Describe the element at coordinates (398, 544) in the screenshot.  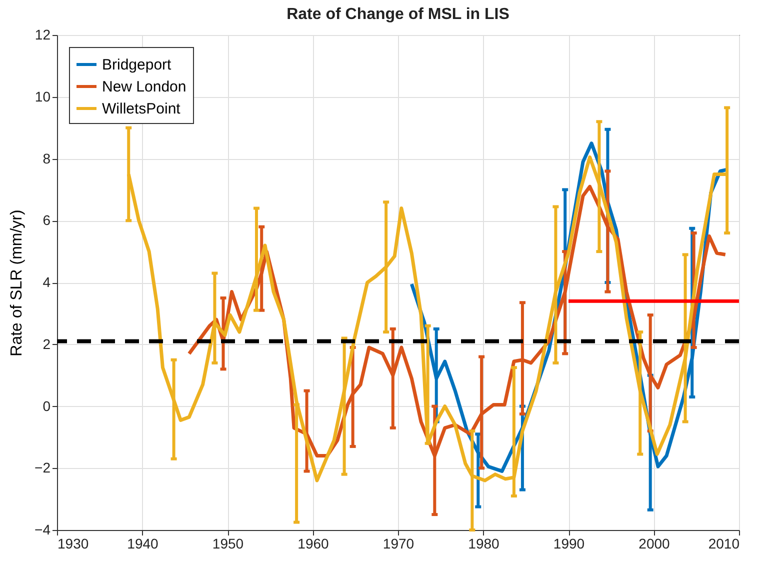
I see `x-tick-label: 1970` at that location.